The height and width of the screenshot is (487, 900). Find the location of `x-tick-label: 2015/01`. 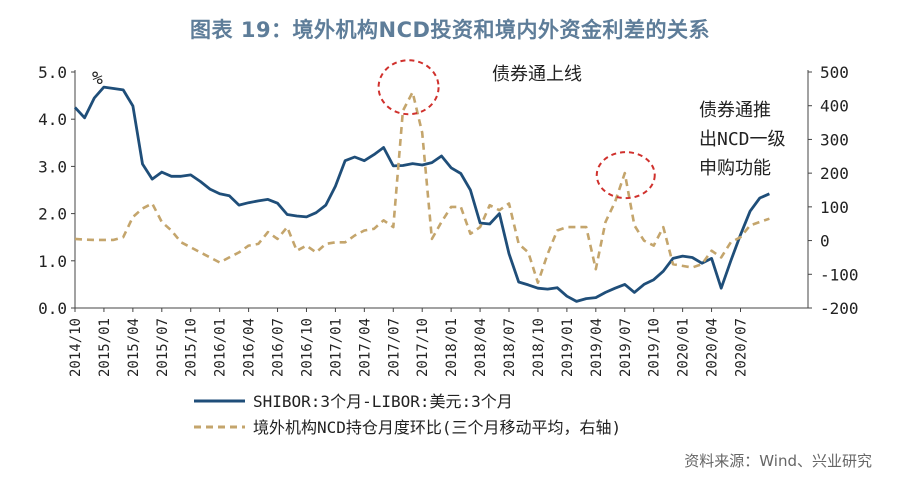

x-tick-label: 2015/01 is located at coordinates (105, 347).